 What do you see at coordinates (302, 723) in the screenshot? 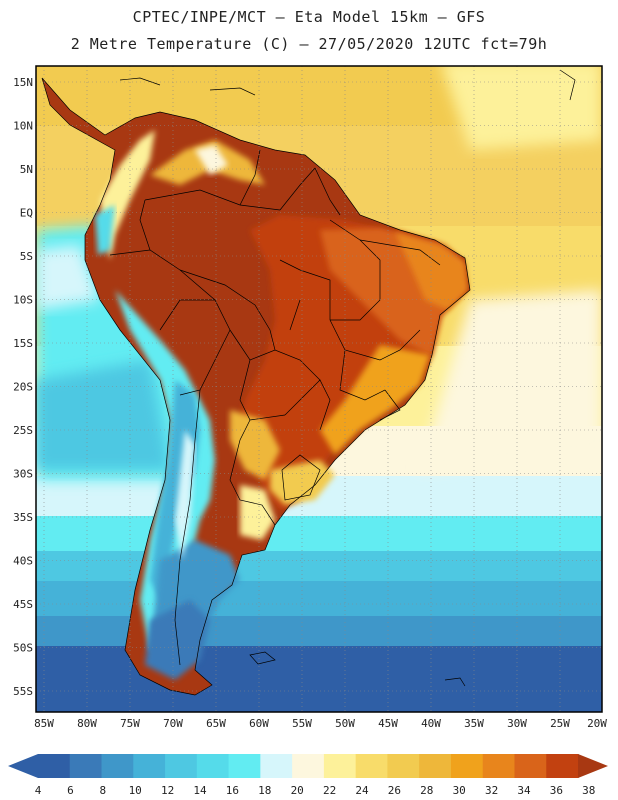
I see `lon-label: 55W` at bounding box center [302, 723].